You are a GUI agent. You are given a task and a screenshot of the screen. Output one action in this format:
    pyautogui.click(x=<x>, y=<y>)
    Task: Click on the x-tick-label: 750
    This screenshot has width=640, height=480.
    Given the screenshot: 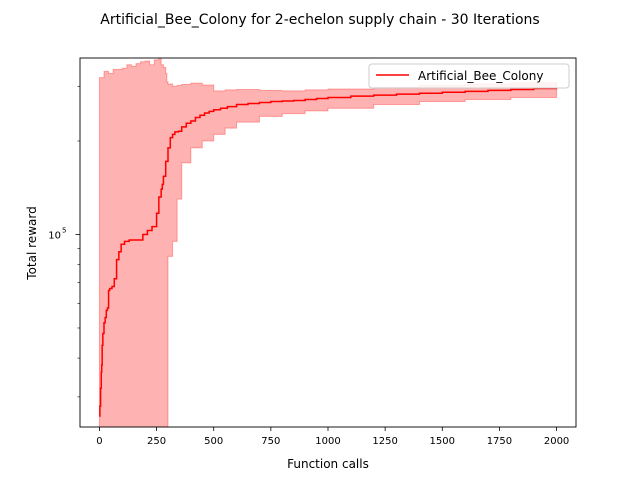 What is the action you would take?
    pyautogui.click(x=270, y=441)
    